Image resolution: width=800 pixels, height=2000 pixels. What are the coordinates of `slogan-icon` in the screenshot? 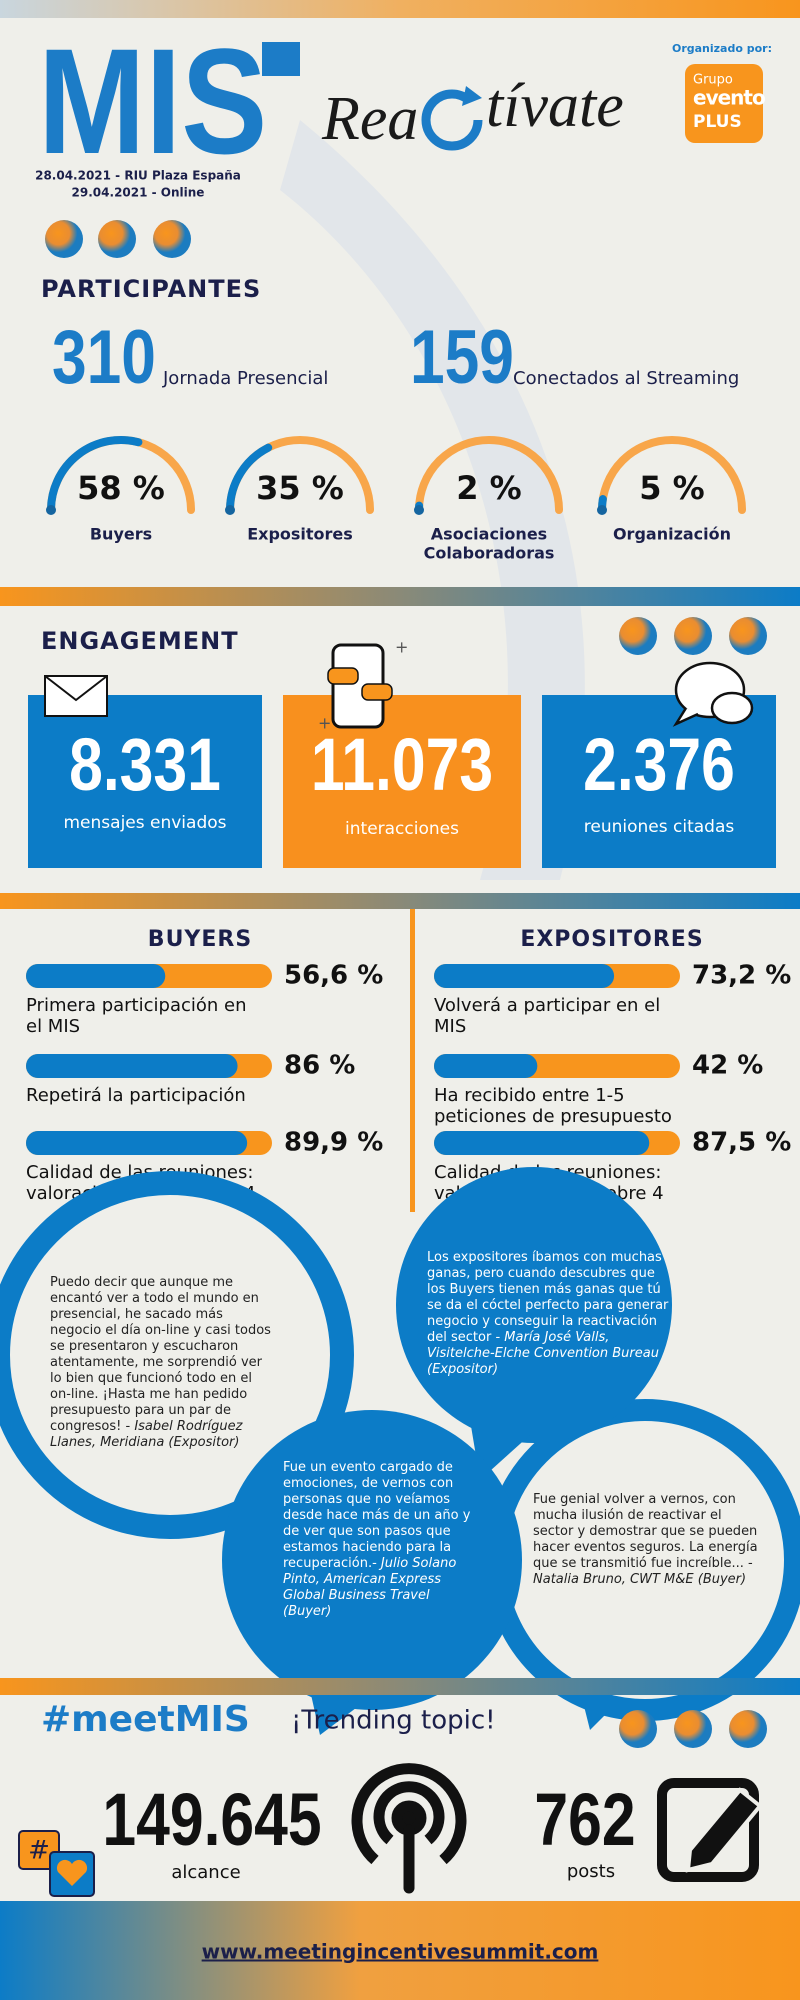 It's located at (452, 120).